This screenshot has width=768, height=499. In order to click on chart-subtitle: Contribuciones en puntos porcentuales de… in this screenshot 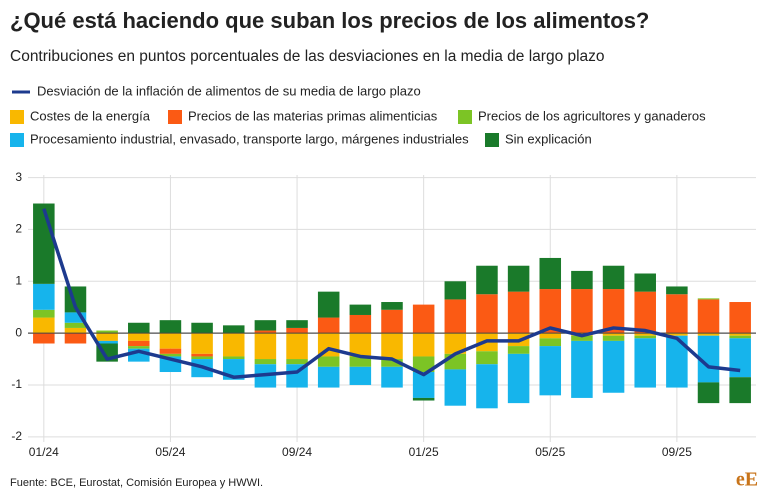, I will do `click(307, 56)`.